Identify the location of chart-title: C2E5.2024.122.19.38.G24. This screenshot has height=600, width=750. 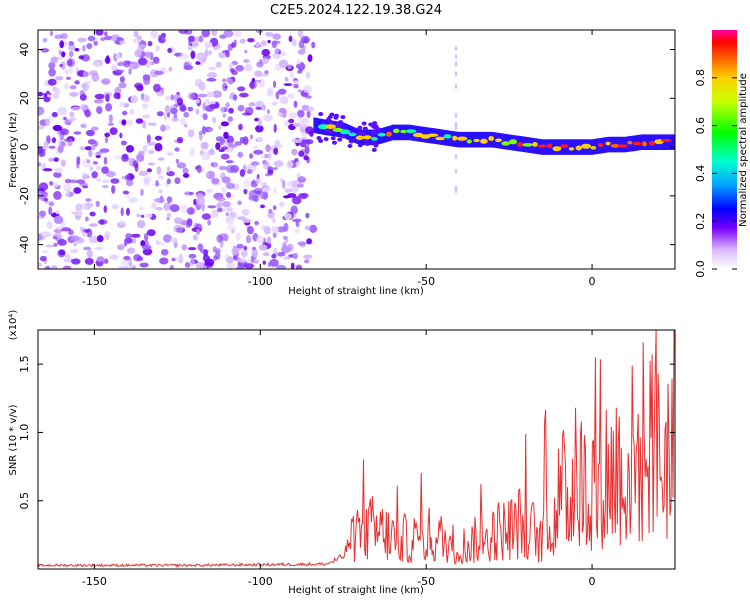
(356, 10).